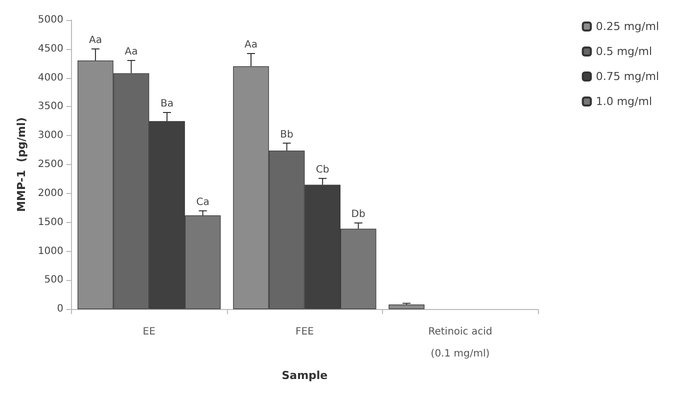 Image resolution: width=674 pixels, height=394 pixels. What do you see at coordinates (51, 136) in the screenshot?
I see `y-tick-label: 3000` at bounding box center [51, 136].